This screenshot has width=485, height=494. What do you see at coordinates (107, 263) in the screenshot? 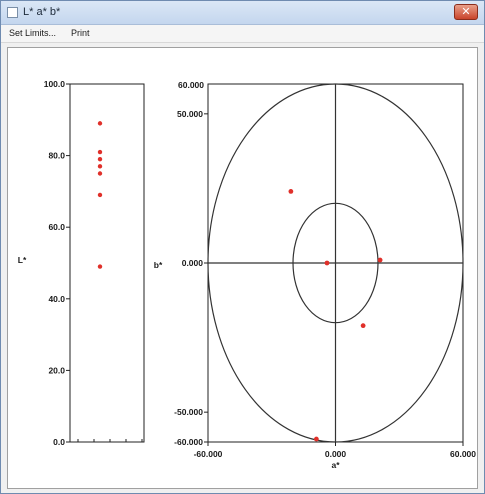
I see `l-plot-frame` at bounding box center [107, 263].